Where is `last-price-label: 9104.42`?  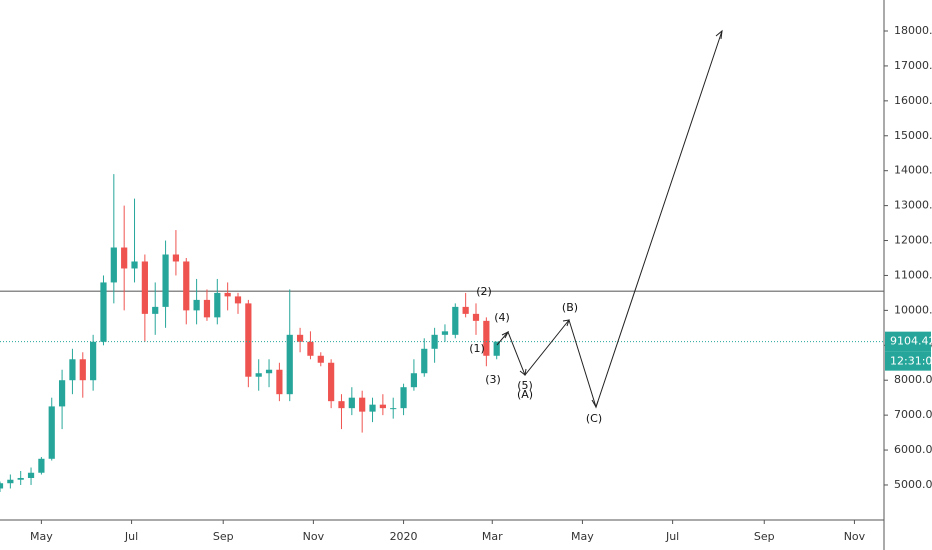 last-price-label: 9104.42 is located at coordinates (911, 341).